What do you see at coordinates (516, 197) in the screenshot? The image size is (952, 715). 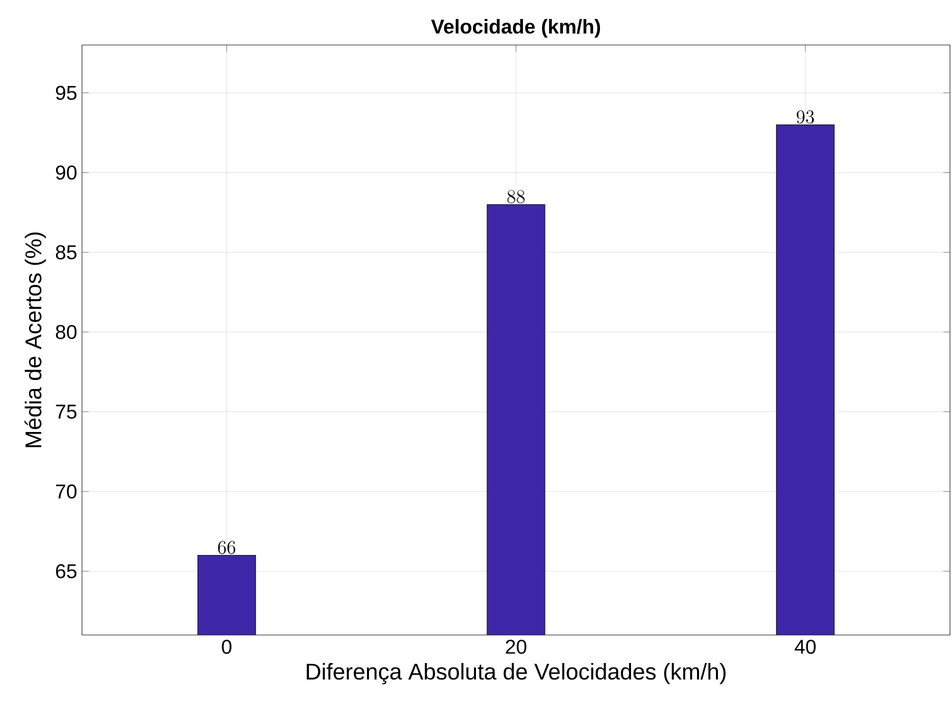 I see `data-label: 88` at bounding box center [516, 197].